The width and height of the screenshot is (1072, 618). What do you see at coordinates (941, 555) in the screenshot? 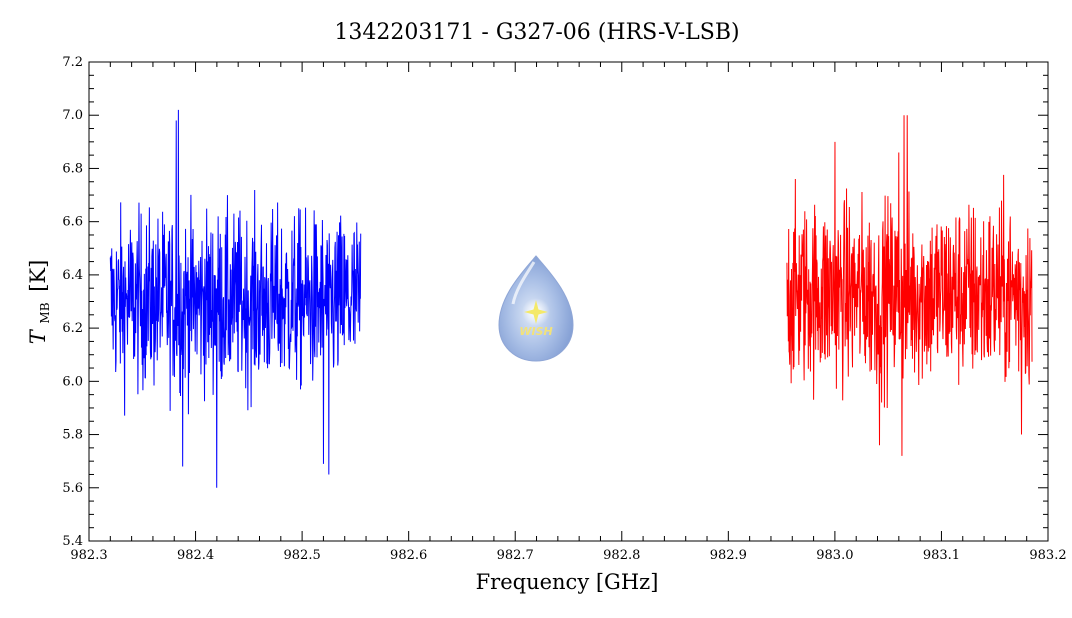
I see `x-tick-label: 983.1` at bounding box center [941, 555].